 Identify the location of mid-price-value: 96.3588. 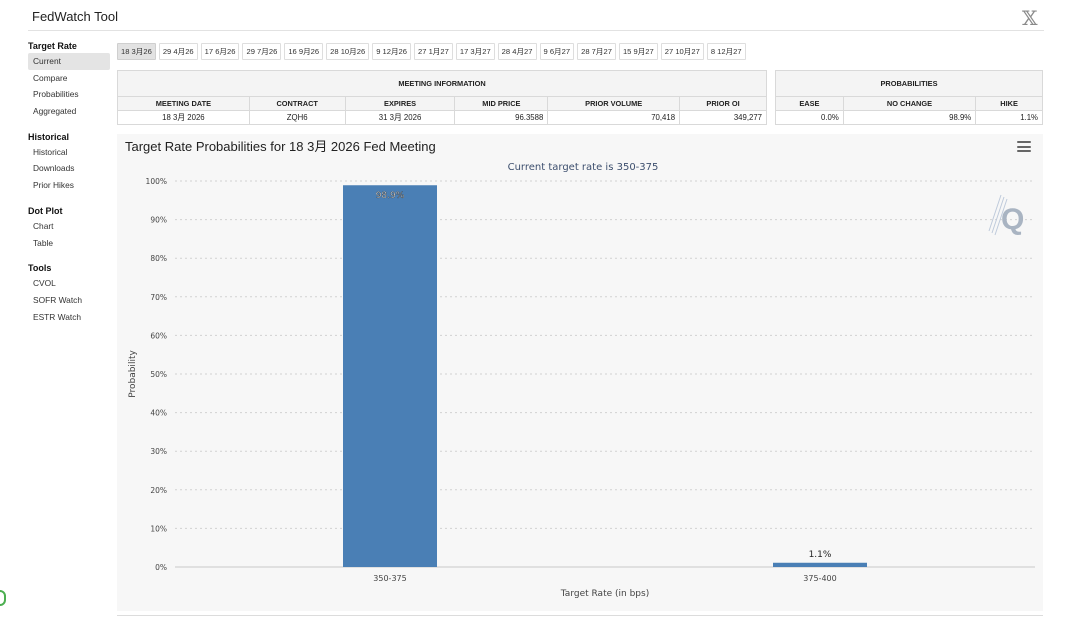
(501, 117).